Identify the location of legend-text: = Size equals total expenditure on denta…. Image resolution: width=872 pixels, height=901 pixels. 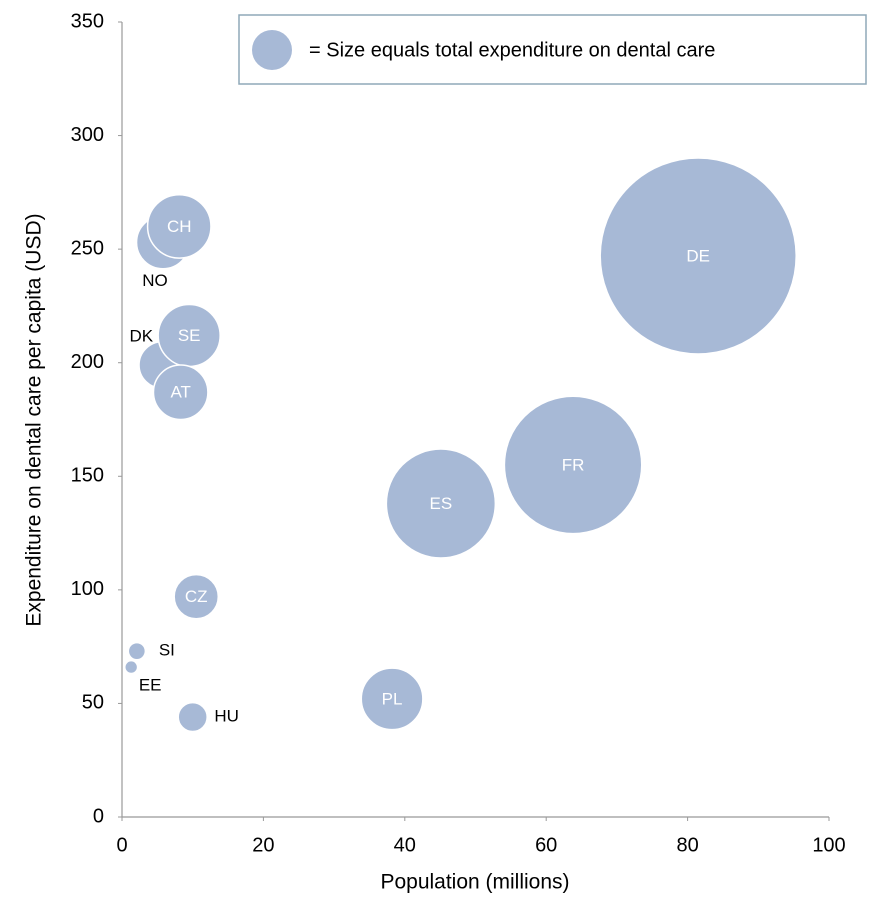
(512, 50).